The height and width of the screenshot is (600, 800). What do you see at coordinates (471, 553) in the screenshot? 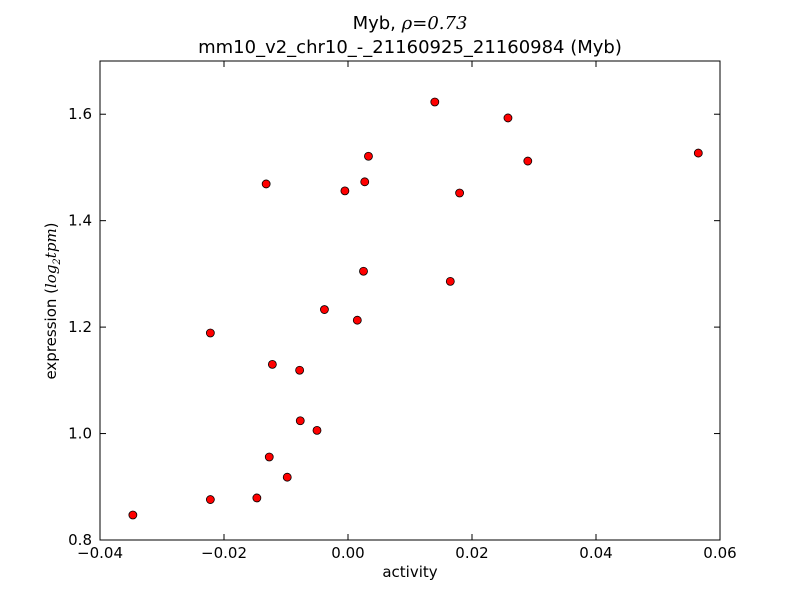
I see `x-tick-label: 0.02` at bounding box center [471, 553].